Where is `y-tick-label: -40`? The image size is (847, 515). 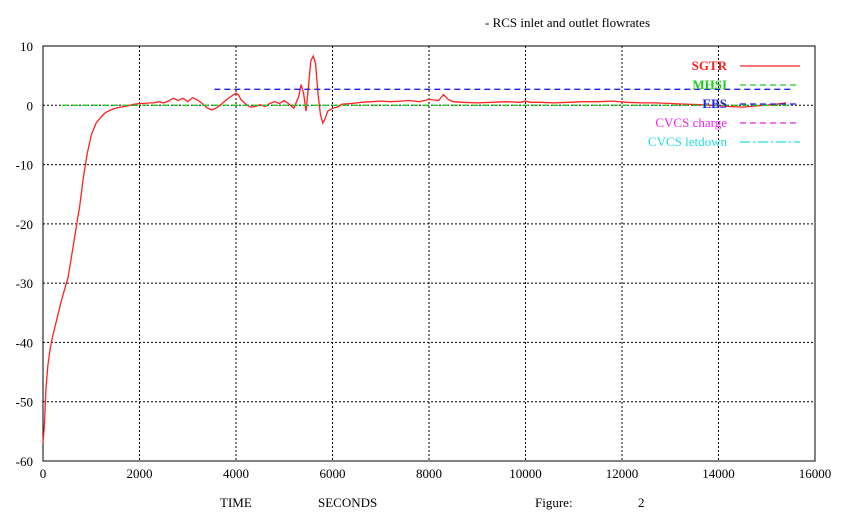
y-tick-label: -40 is located at coordinates (24, 342).